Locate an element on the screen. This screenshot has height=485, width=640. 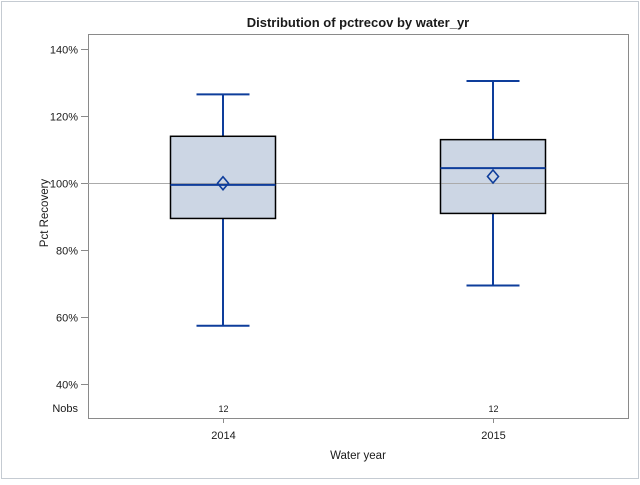
box-group-2015 is located at coordinates (493, 183).